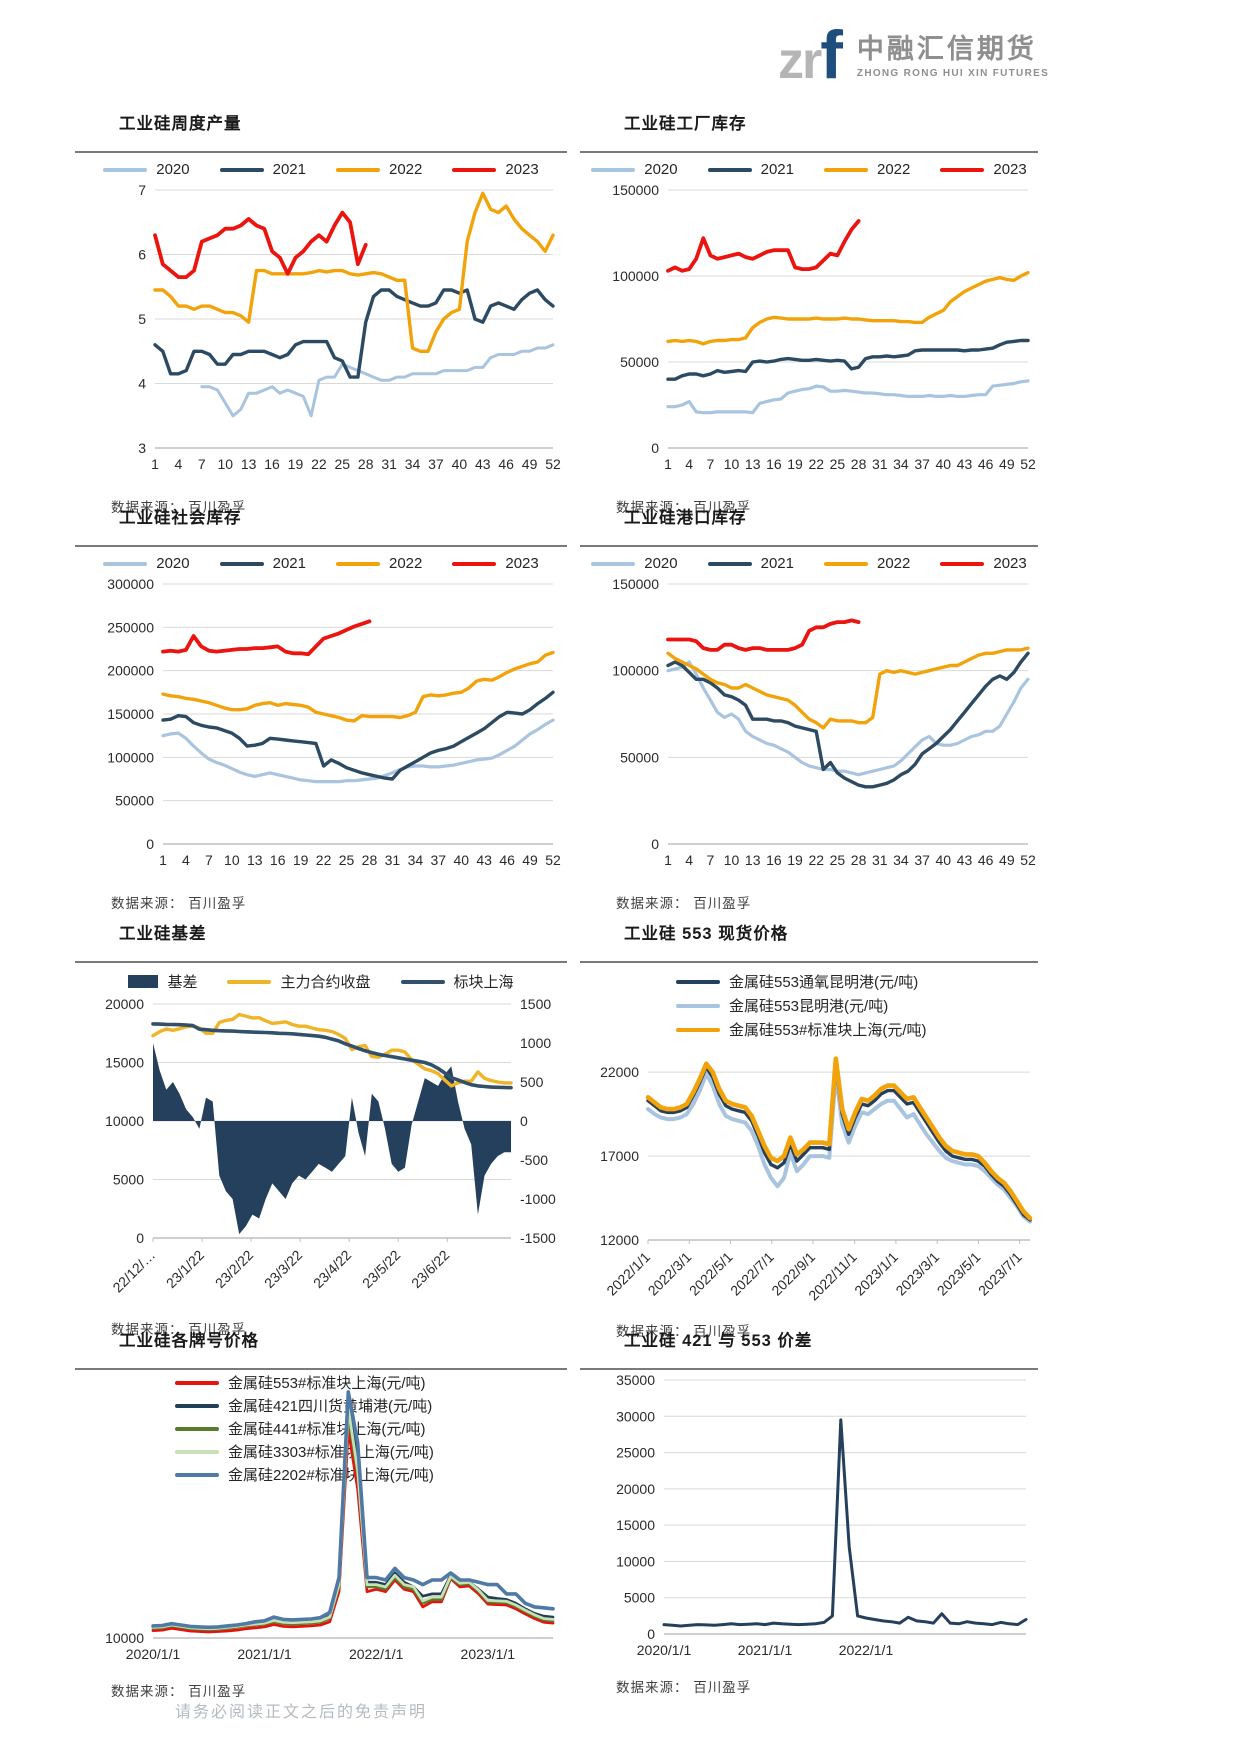  What do you see at coordinates (163, 933) in the screenshot?
I see `chart-title: 工业硅基差` at bounding box center [163, 933].